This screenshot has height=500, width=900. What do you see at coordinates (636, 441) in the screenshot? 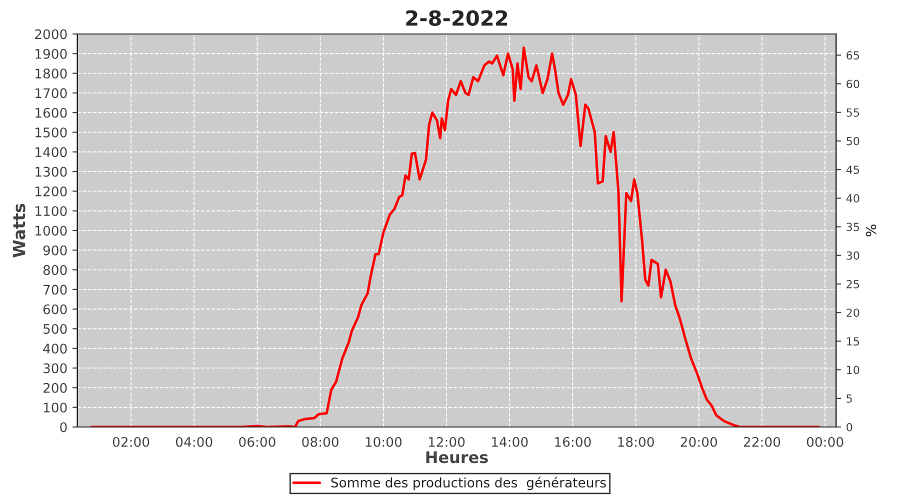
I see `x-tick-label: 18:00` at bounding box center [636, 441].